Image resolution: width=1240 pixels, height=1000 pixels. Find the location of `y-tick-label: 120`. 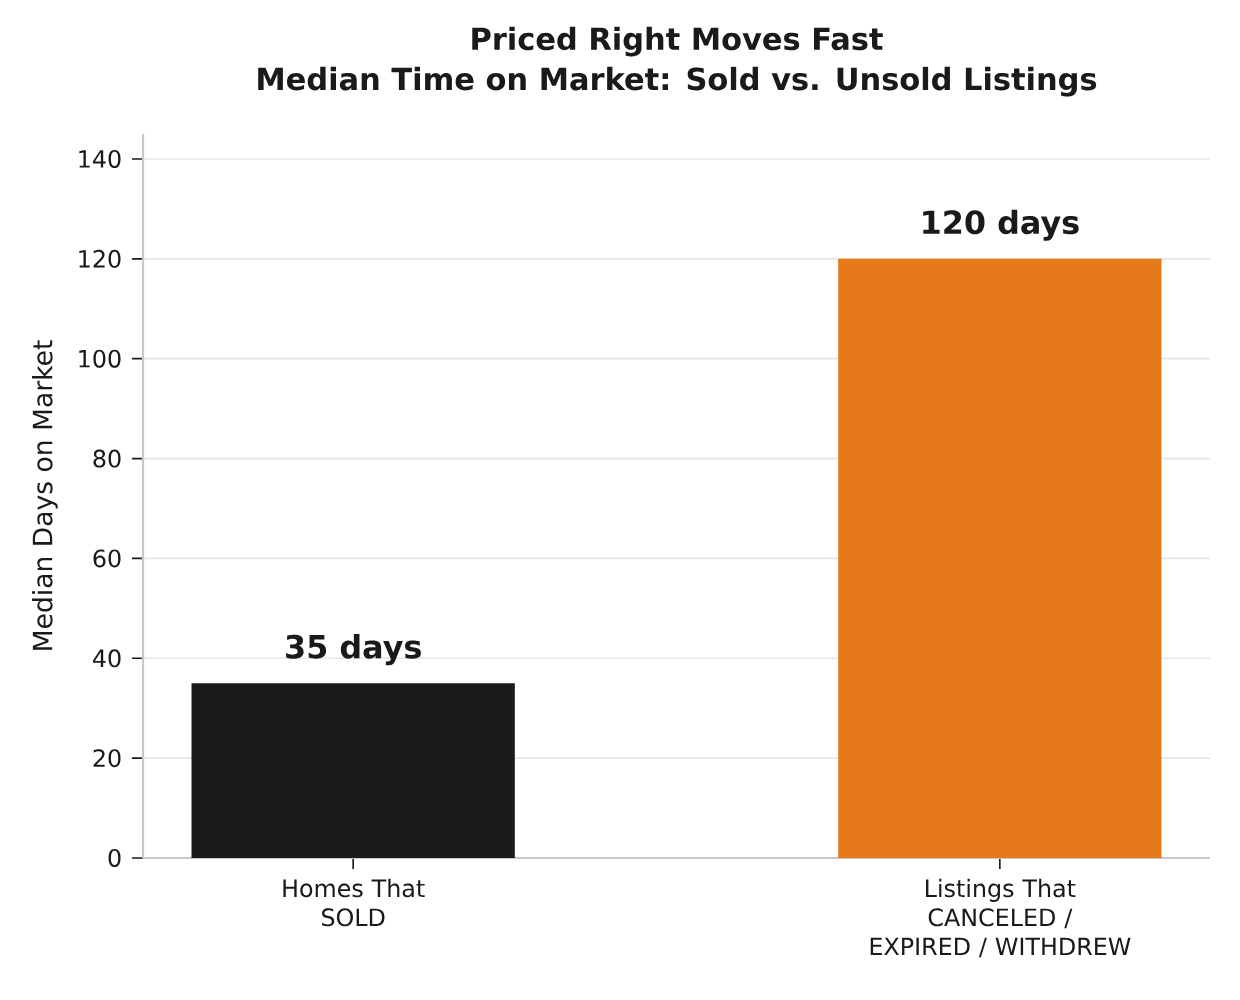

y-tick-label: 120 is located at coordinates (100, 258).